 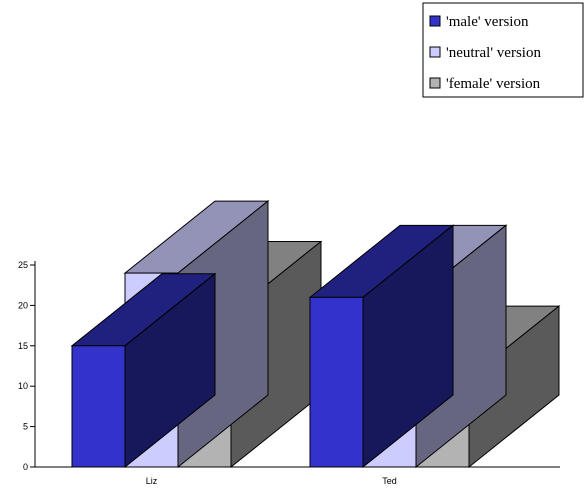 I want to click on y-tick-label: 10, so click(x=23, y=386).